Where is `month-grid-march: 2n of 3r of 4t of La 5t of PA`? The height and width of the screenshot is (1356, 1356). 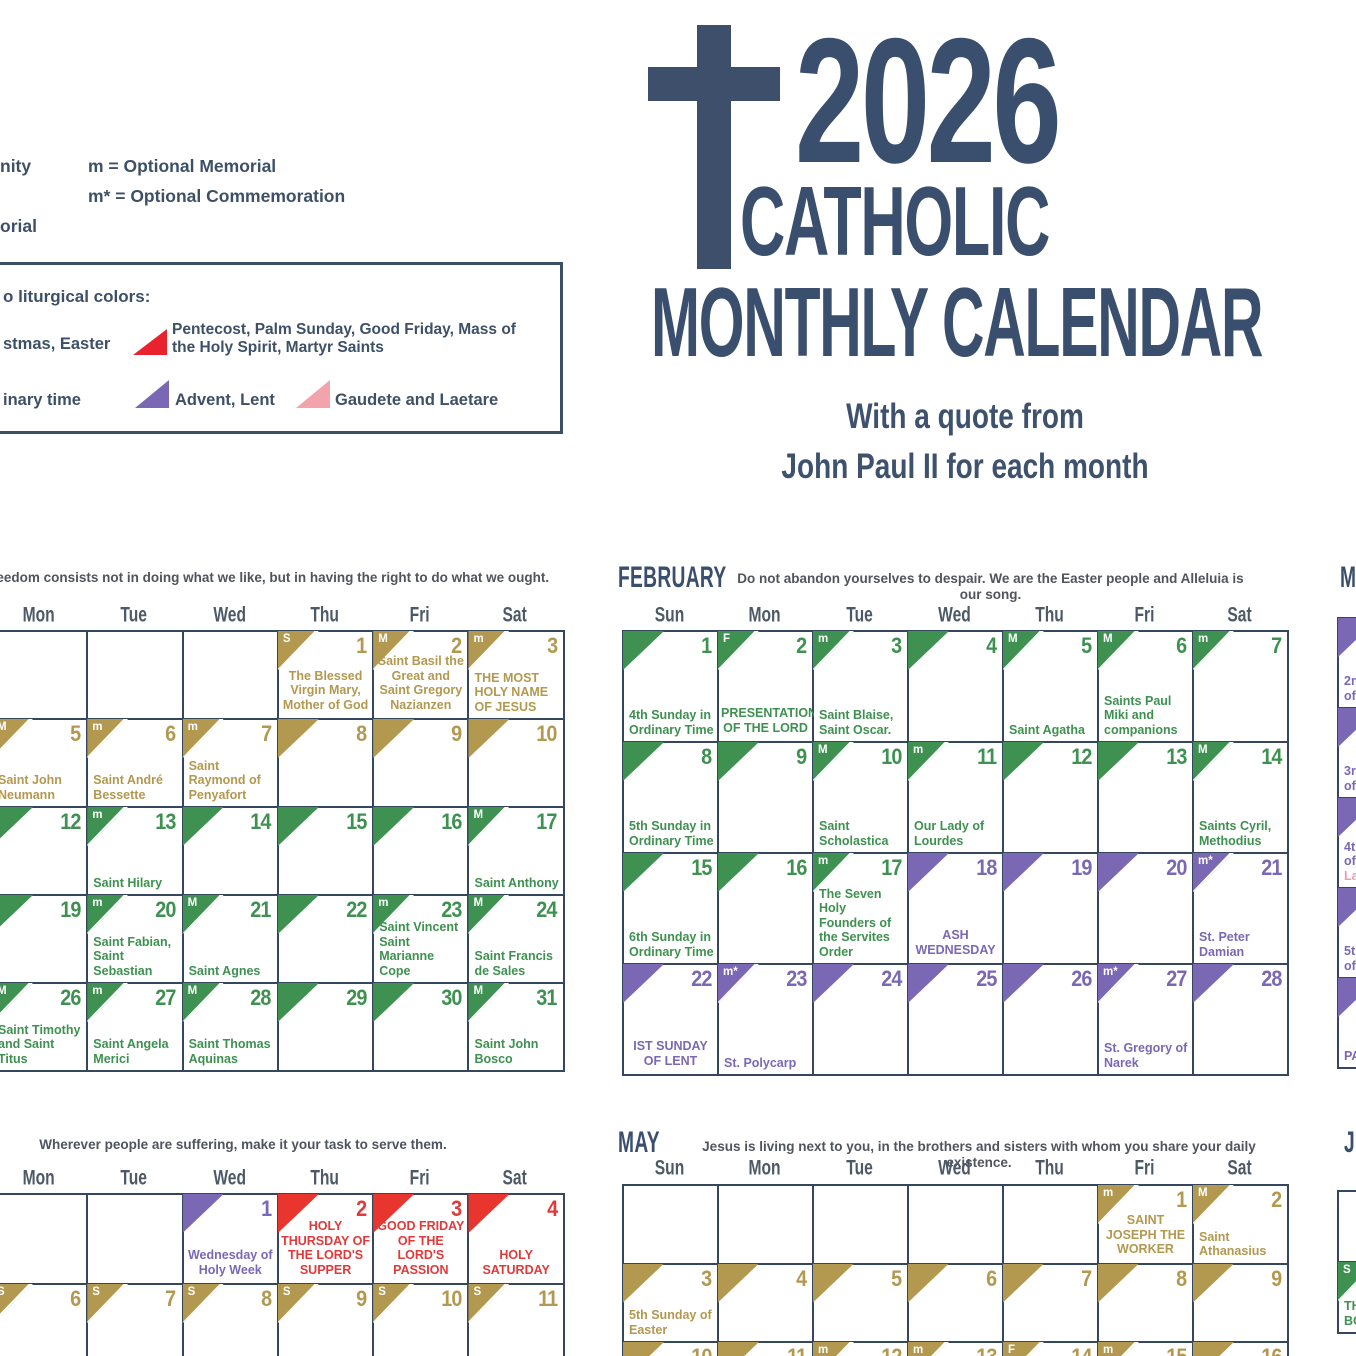
month-grid-march: 2n of 3r of 4t of La 5t of PA is located at coordinates (1346, 843).